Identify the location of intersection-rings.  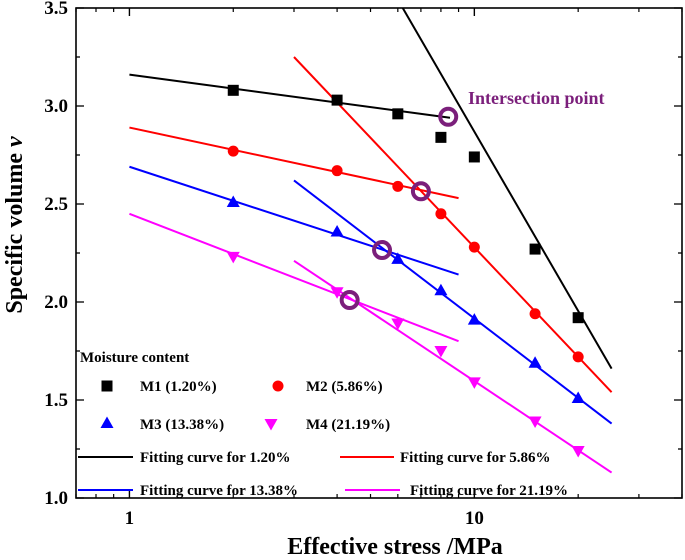
(399, 208).